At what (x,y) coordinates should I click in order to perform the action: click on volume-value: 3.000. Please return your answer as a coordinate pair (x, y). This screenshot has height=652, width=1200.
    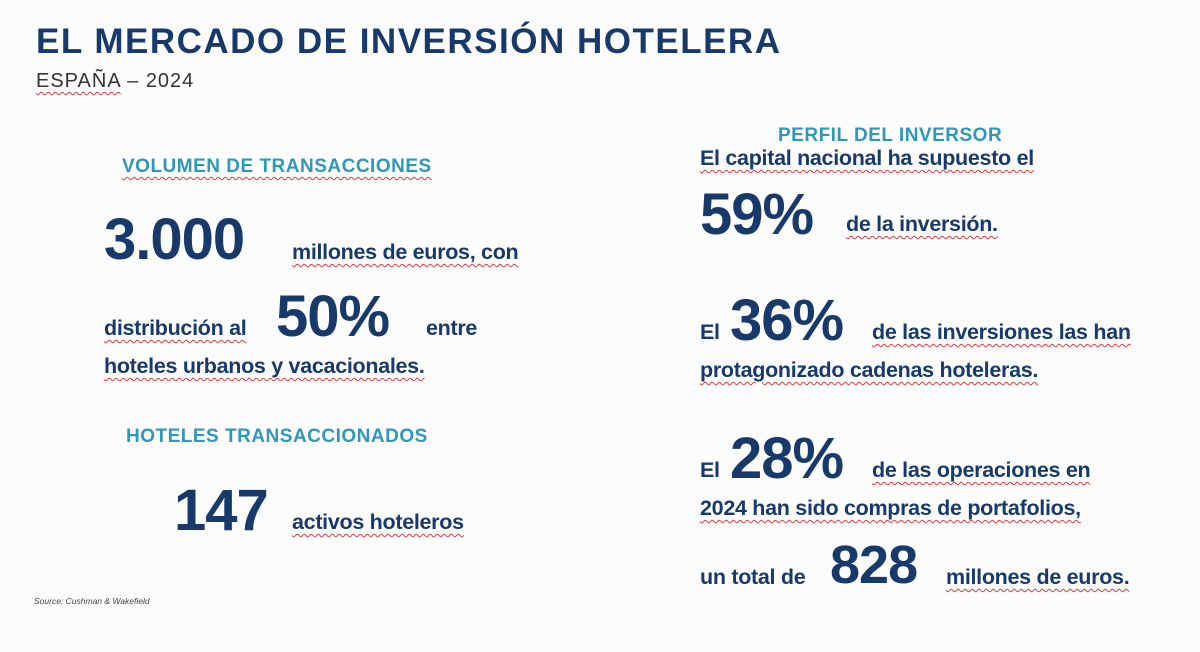
    Looking at the image, I should click on (174, 239).